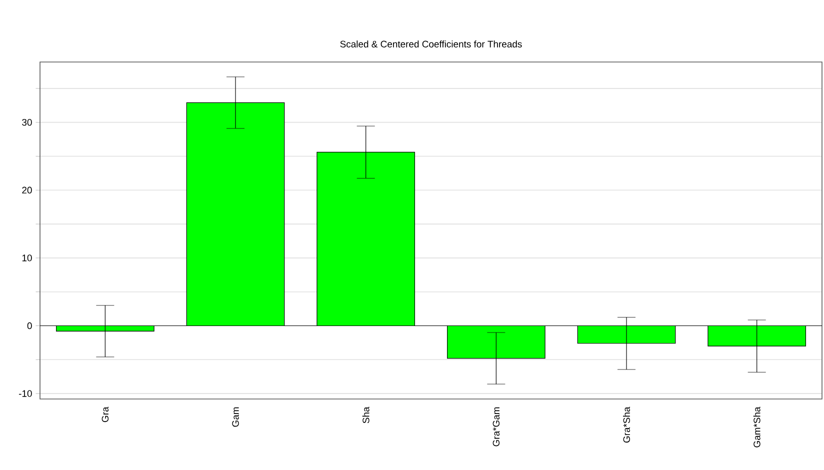 The height and width of the screenshot is (470, 824). What do you see at coordinates (235, 417) in the screenshot?
I see `x-tick-label: Gam` at bounding box center [235, 417].